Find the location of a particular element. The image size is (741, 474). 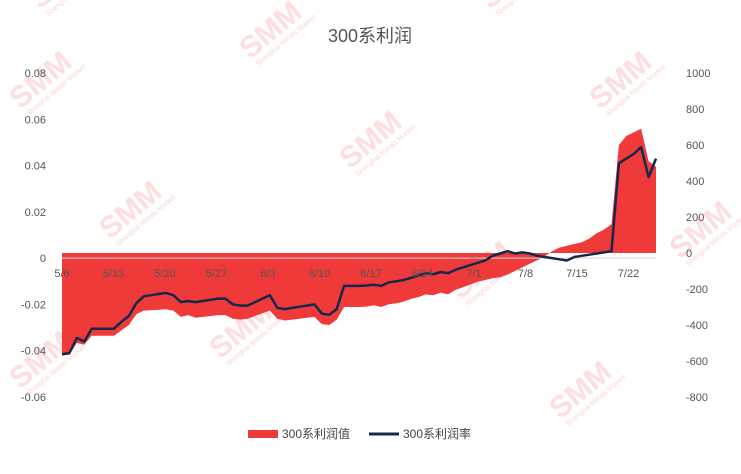

chart-title: 300系利润 is located at coordinates (370, 36).